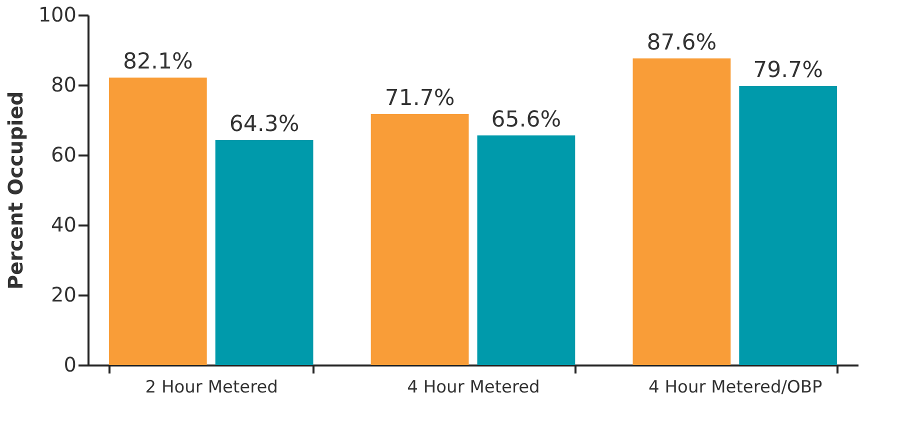  Describe the element at coordinates (63, 294) in the screenshot. I see `y-tick-label: 20` at that location.